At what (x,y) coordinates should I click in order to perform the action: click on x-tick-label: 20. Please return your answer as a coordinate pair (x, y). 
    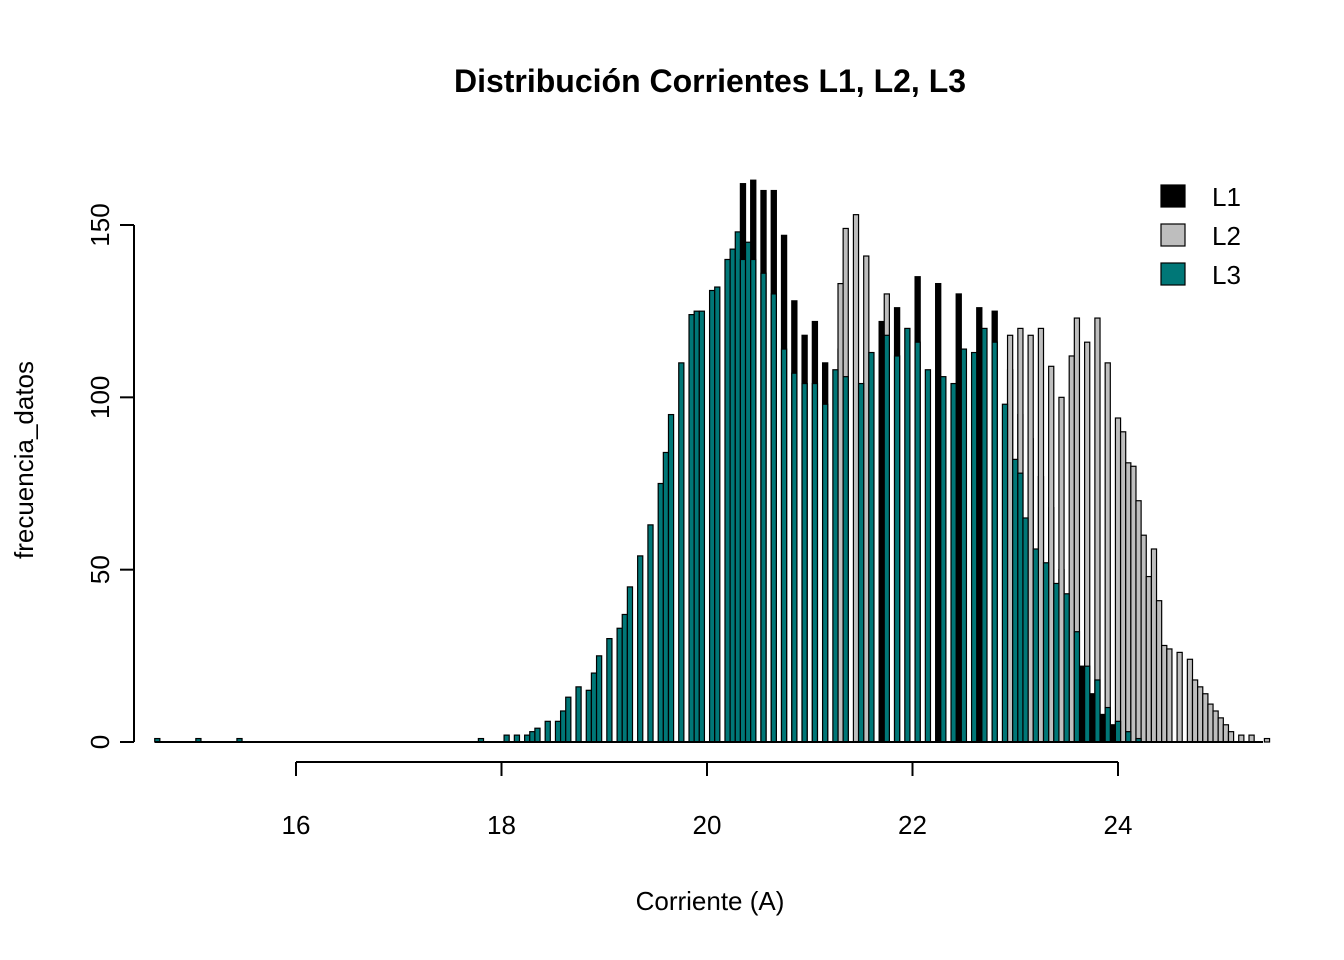
    Looking at the image, I should click on (707, 825).